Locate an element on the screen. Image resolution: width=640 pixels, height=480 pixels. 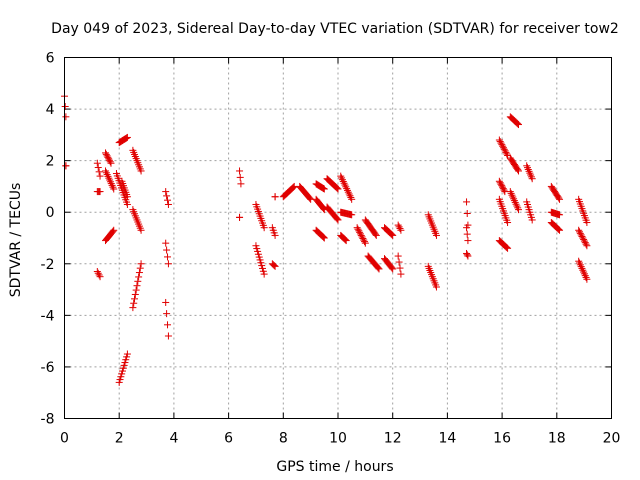
y-tick-label: 0 is located at coordinates (50, 213).